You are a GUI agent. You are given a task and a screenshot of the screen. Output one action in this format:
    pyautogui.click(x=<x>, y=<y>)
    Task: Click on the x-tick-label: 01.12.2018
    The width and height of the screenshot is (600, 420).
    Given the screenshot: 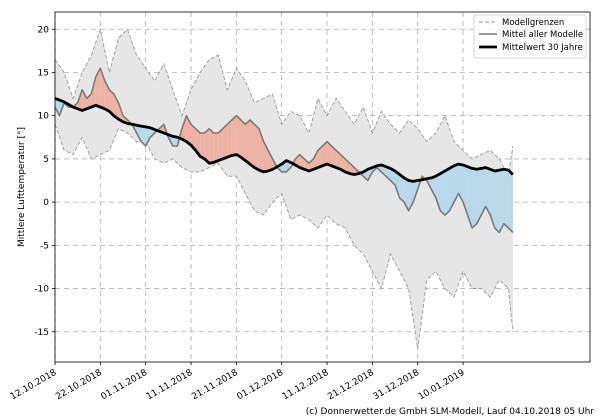 What is the action you would take?
    pyautogui.click(x=261, y=385)
    